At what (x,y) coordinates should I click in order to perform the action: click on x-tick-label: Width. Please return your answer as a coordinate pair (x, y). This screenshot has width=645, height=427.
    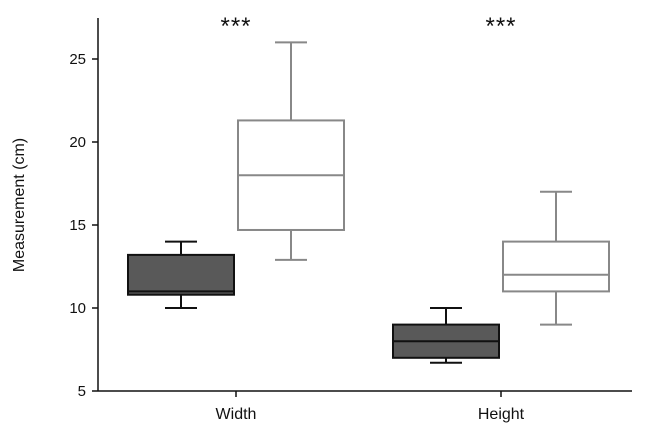
    Looking at the image, I should click on (236, 414).